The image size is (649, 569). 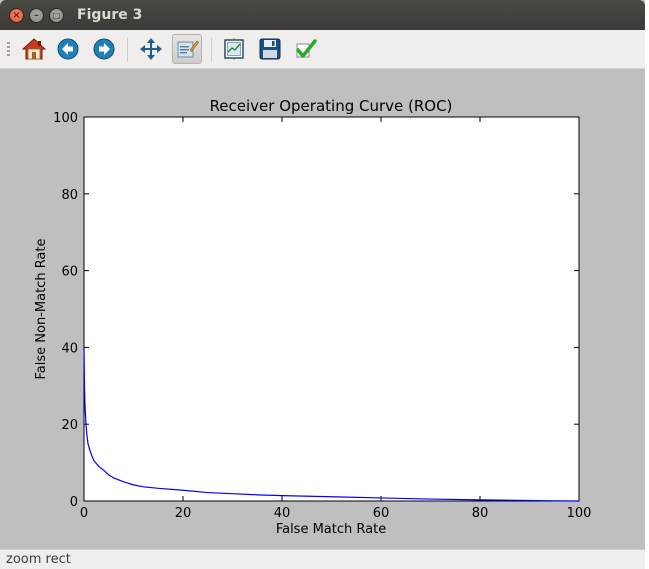 What do you see at coordinates (69, 425) in the screenshot?
I see `y-tick-label: 20` at bounding box center [69, 425].